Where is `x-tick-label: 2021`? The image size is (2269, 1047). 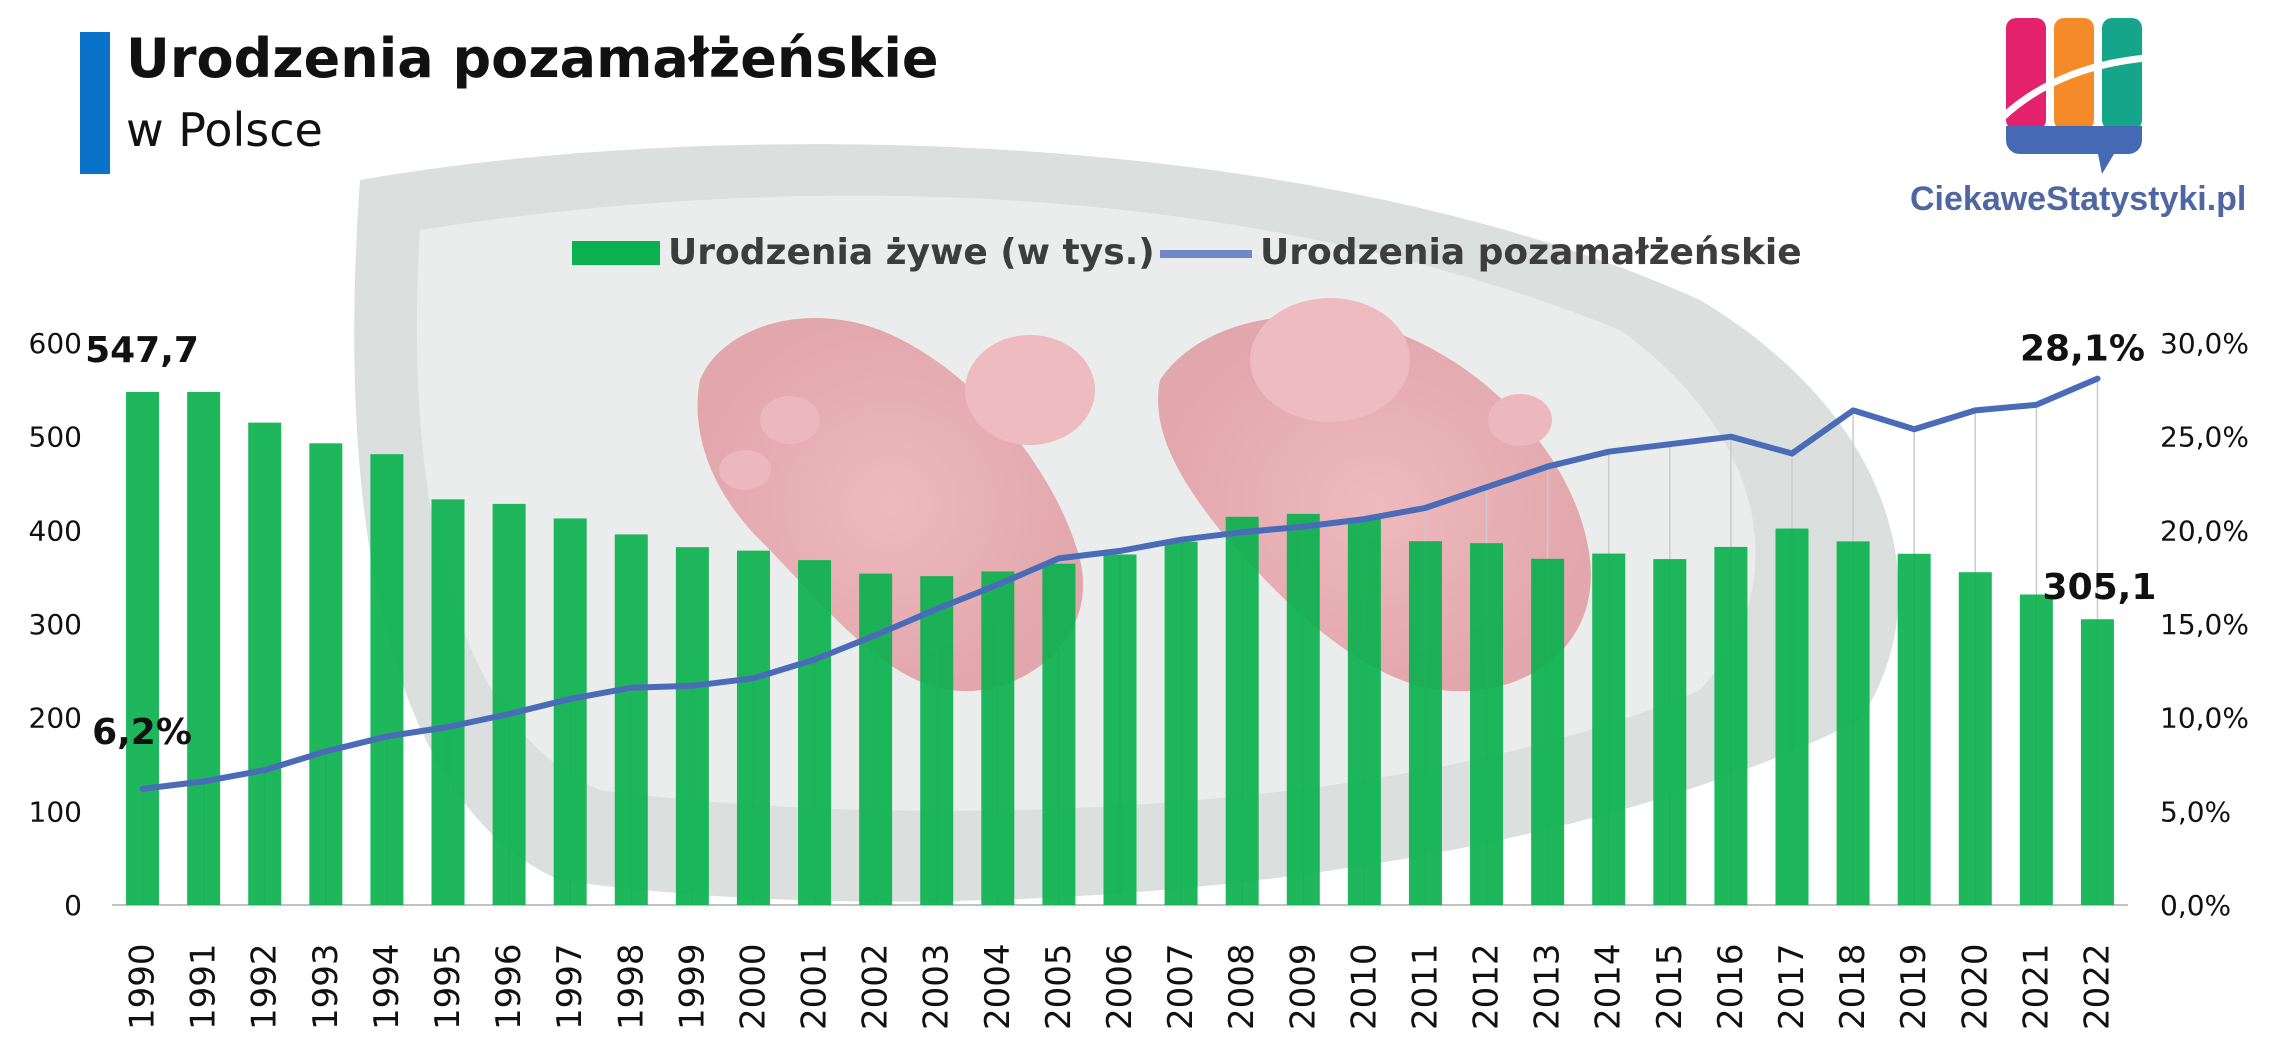 x-tick-label: 2021 is located at coordinates (2036, 986).